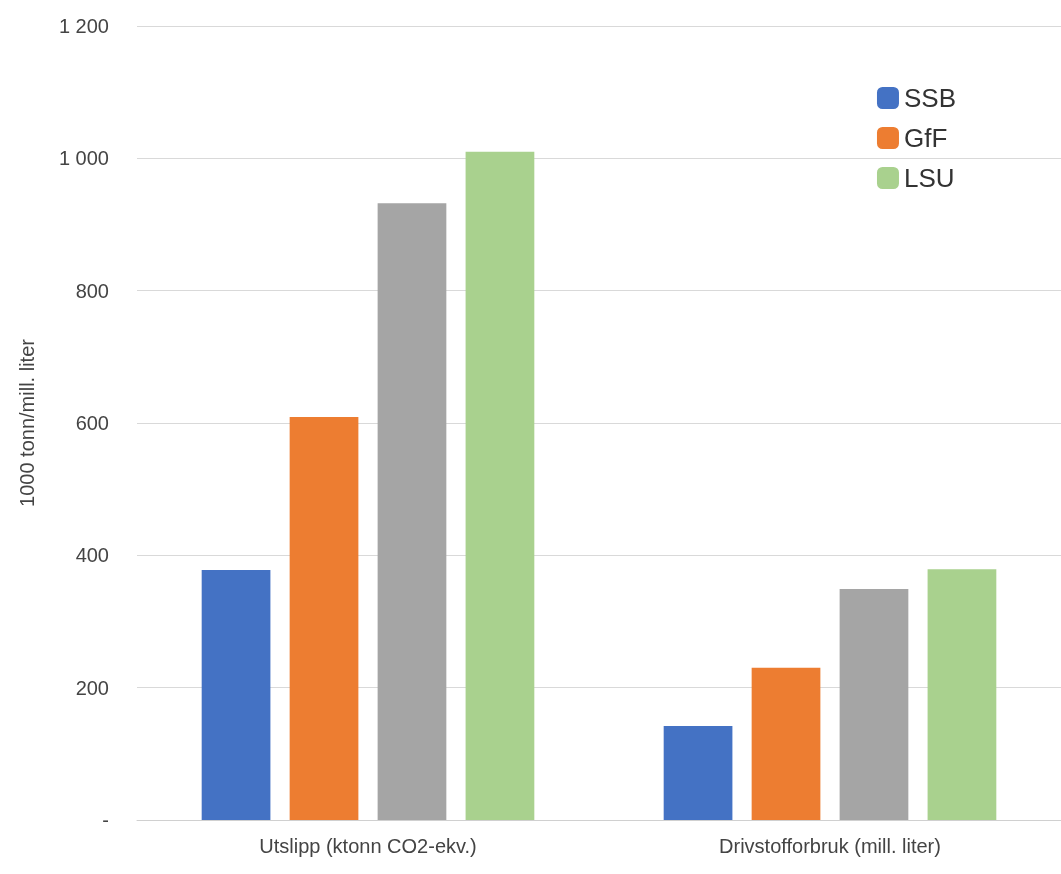 Image resolution: width=1061 pixels, height=874 pixels. I want to click on legend-label: SSB, so click(930, 98).